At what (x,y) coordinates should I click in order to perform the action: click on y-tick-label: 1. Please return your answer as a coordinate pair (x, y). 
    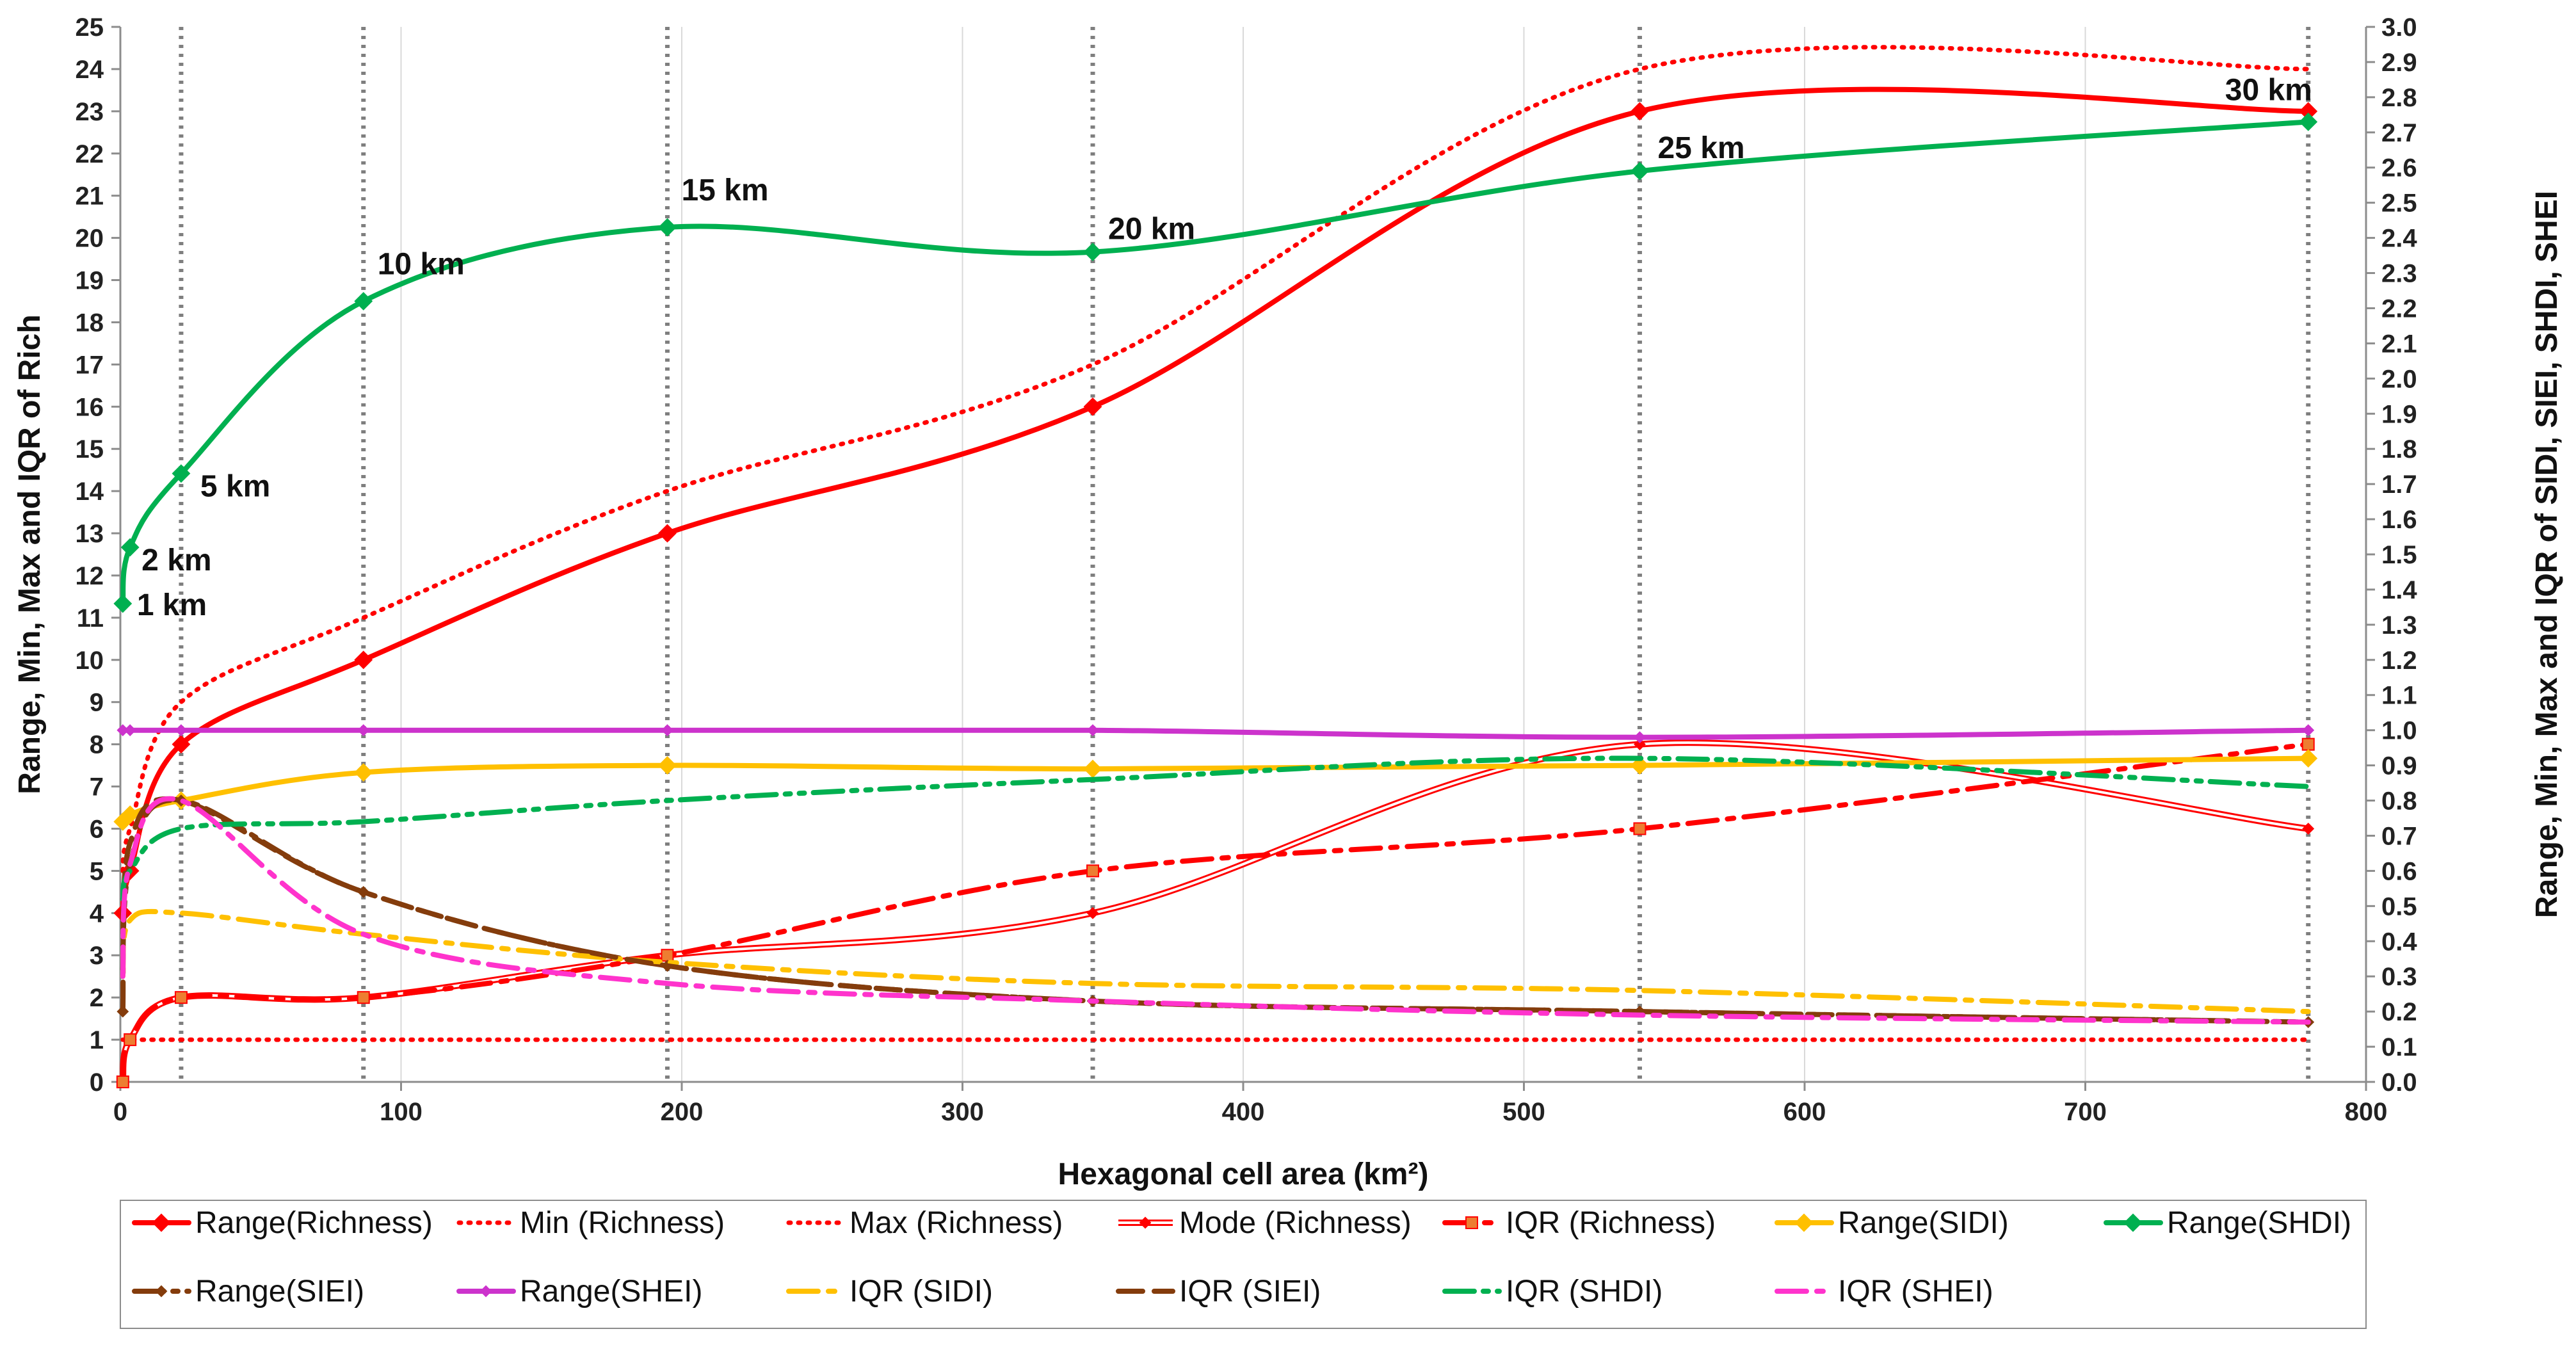
    Looking at the image, I should click on (97, 1040).